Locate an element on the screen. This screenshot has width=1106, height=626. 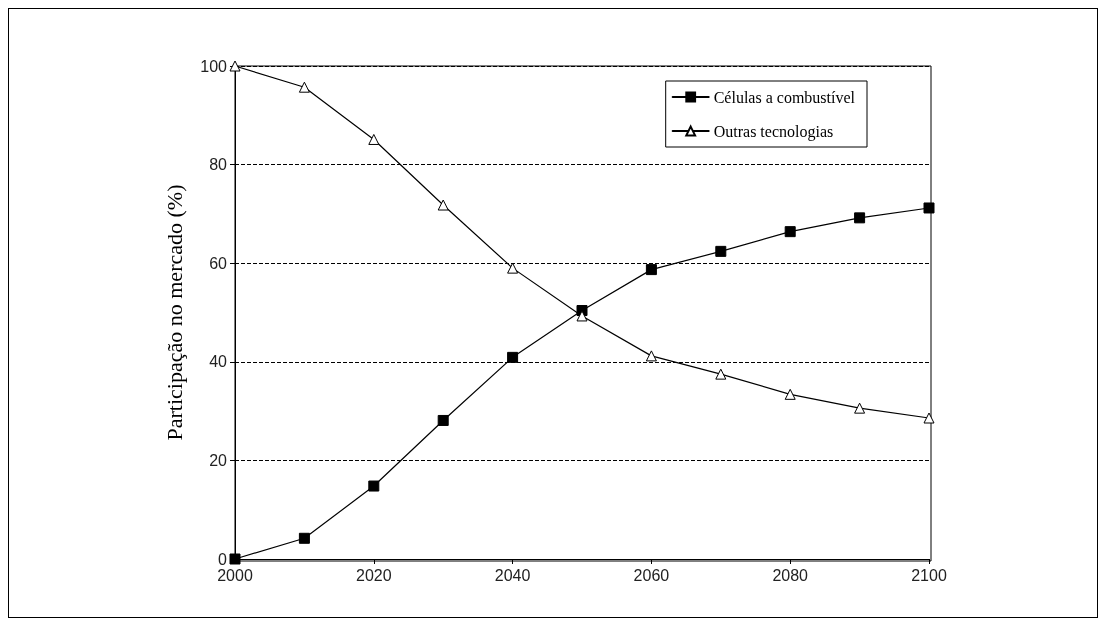
y-tick-label: 20 is located at coordinates (218, 460).